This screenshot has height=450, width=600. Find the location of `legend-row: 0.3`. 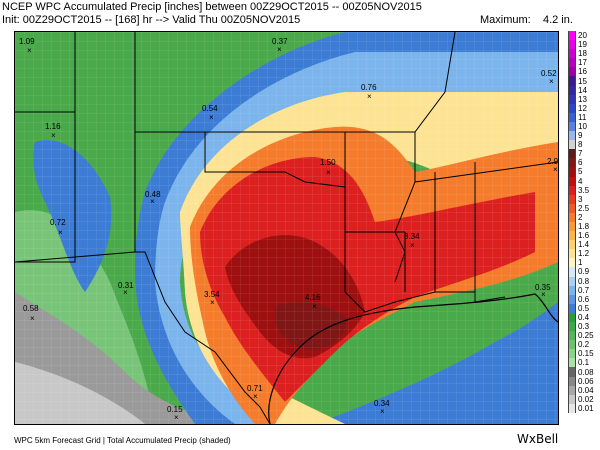

legend-row: 0.3 is located at coordinates (584, 327).